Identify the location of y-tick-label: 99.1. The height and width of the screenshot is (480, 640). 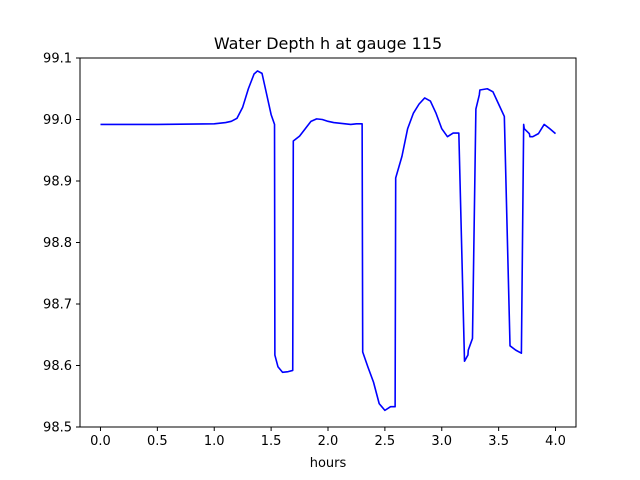
(57, 59).